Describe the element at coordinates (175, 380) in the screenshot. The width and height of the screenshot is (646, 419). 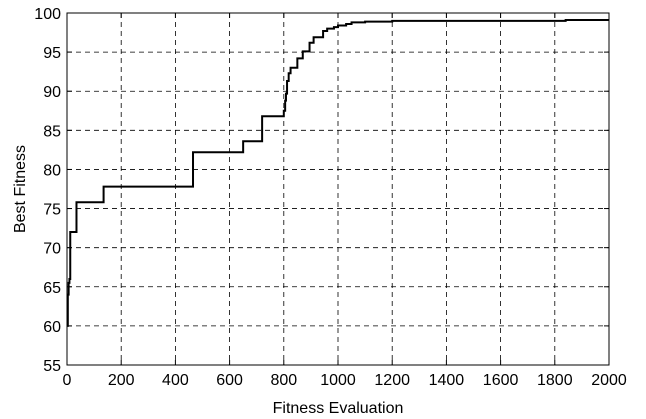
I see `x-tick-label: 400` at that location.